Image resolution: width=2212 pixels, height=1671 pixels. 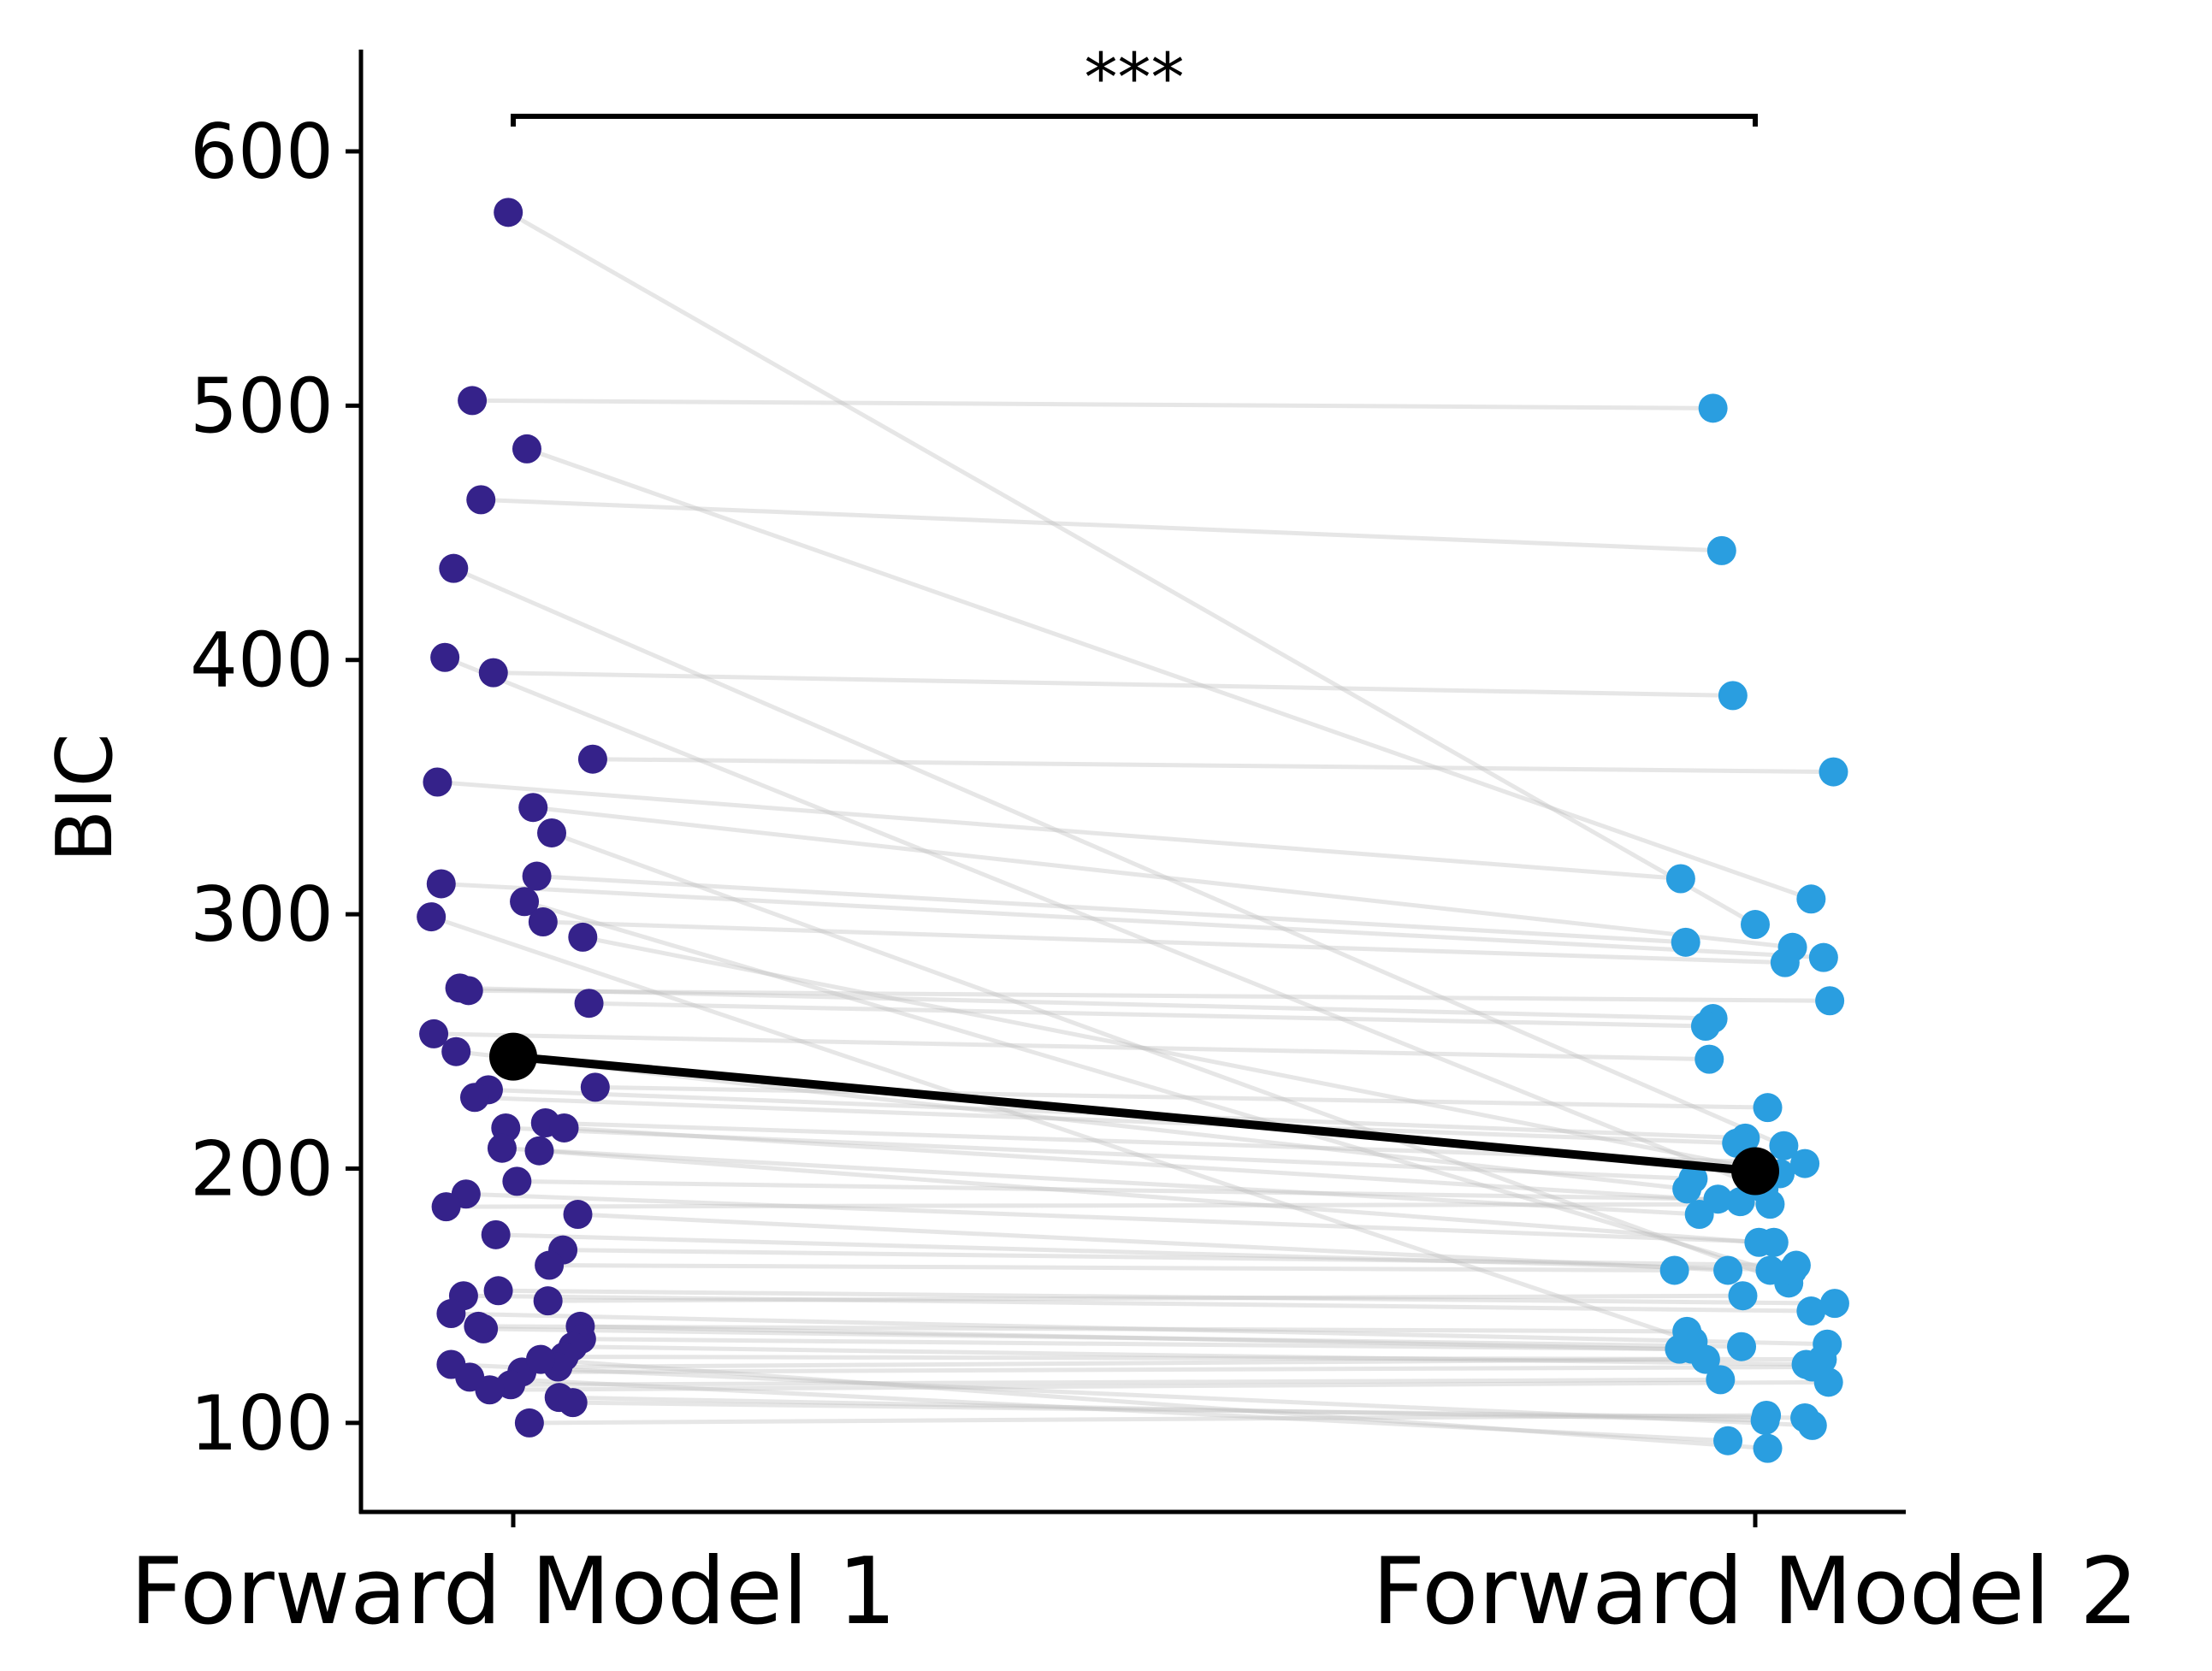 What do you see at coordinates (262, 1423) in the screenshot?
I see `y-tick-label-100: 100` at bounding box center [262, 1423].